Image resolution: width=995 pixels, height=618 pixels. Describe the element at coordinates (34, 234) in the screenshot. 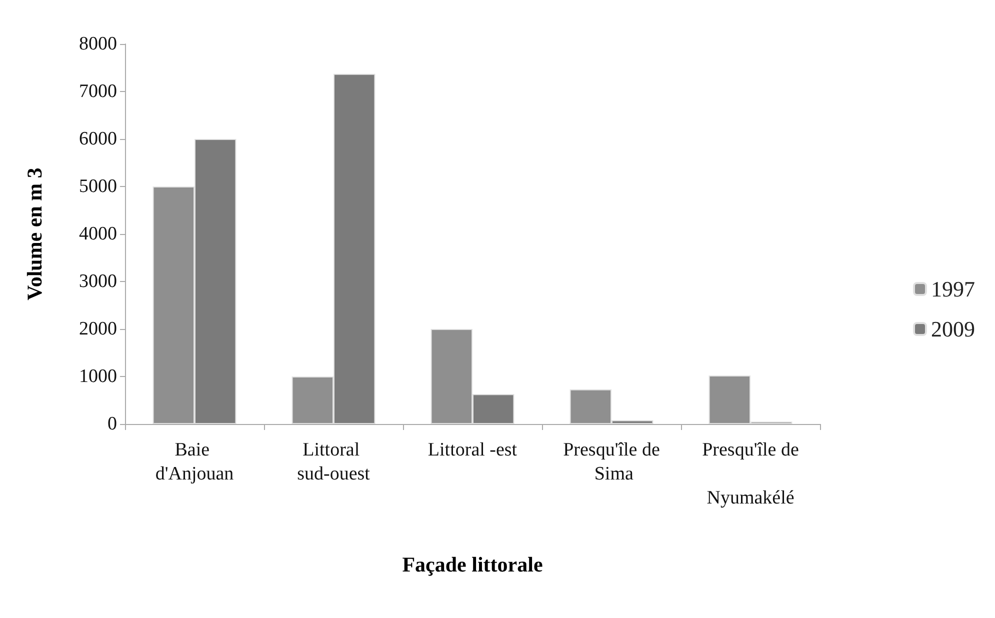

I see `y-axis-title: Volume en m 3` at that location.